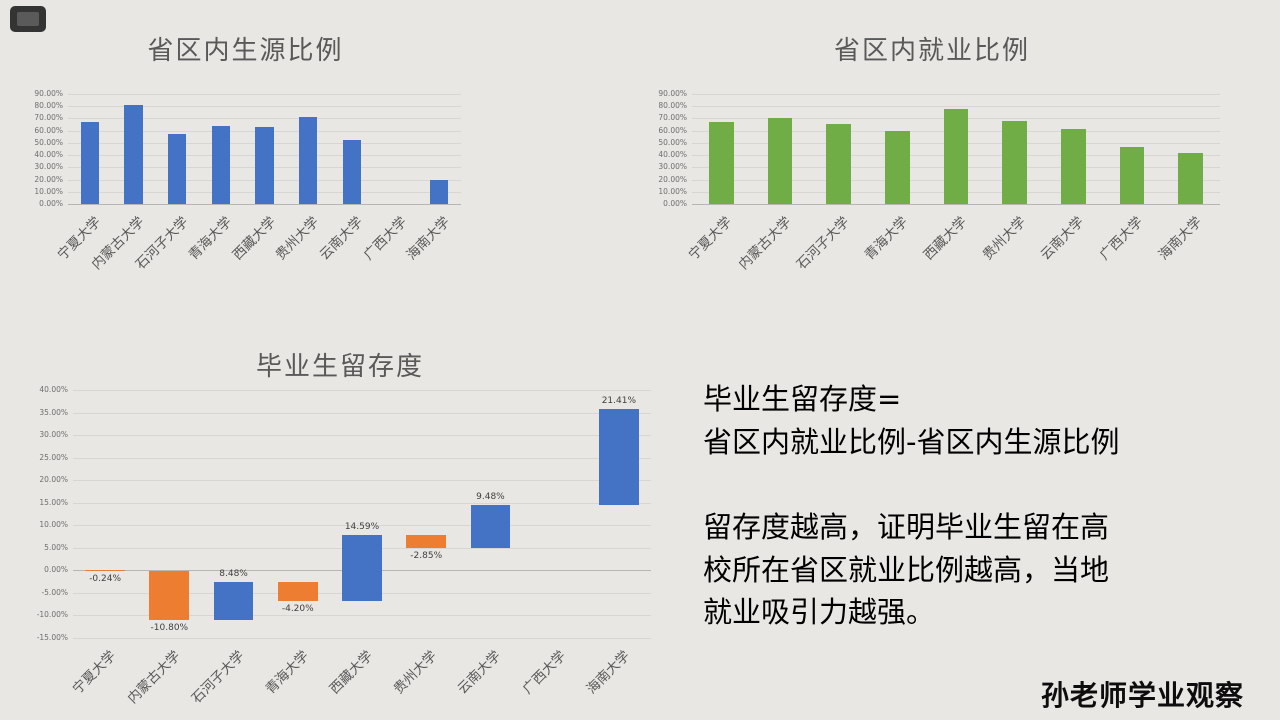 The image size is (1280, 720). Describe the element at coordinates (819, 612) in the screenshot. I see `explanation-line: 就业吸引力越强。` at that location.